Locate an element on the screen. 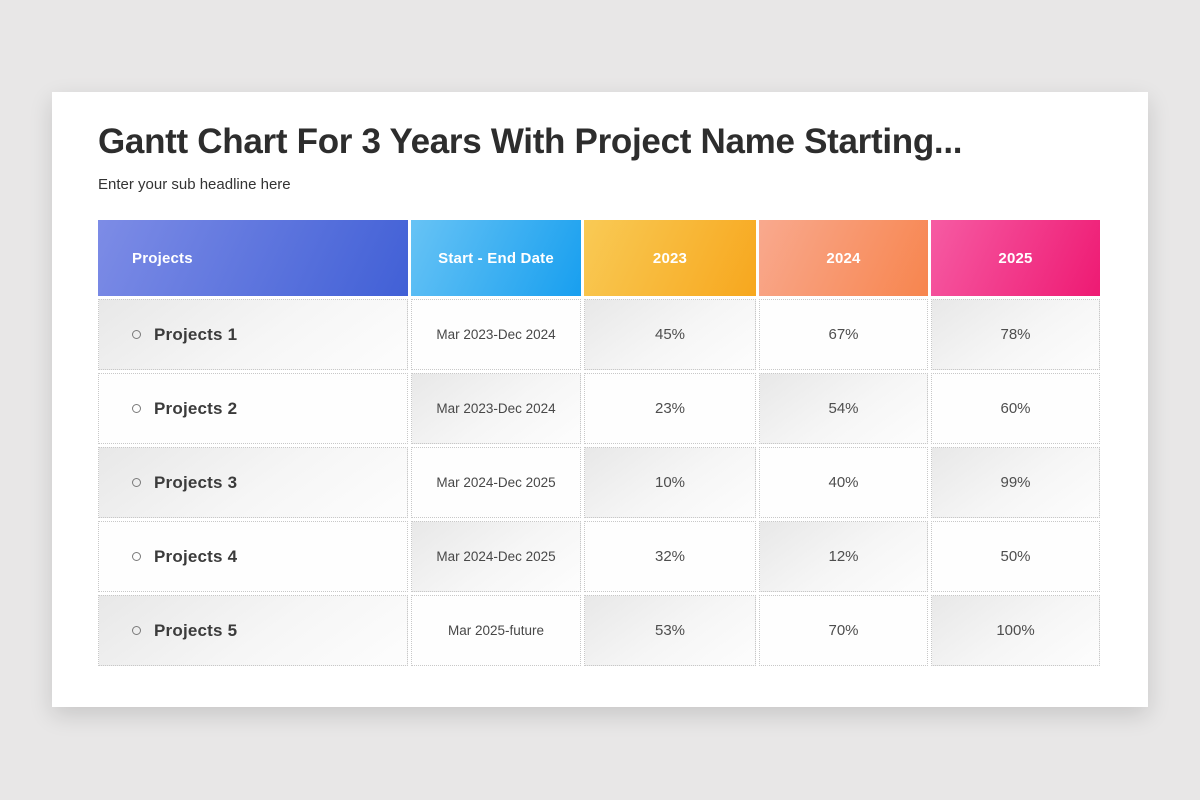 This screenshot has height=800, width=1200. project-name-cell: Projects 1 is located at coordinates (253, 334).